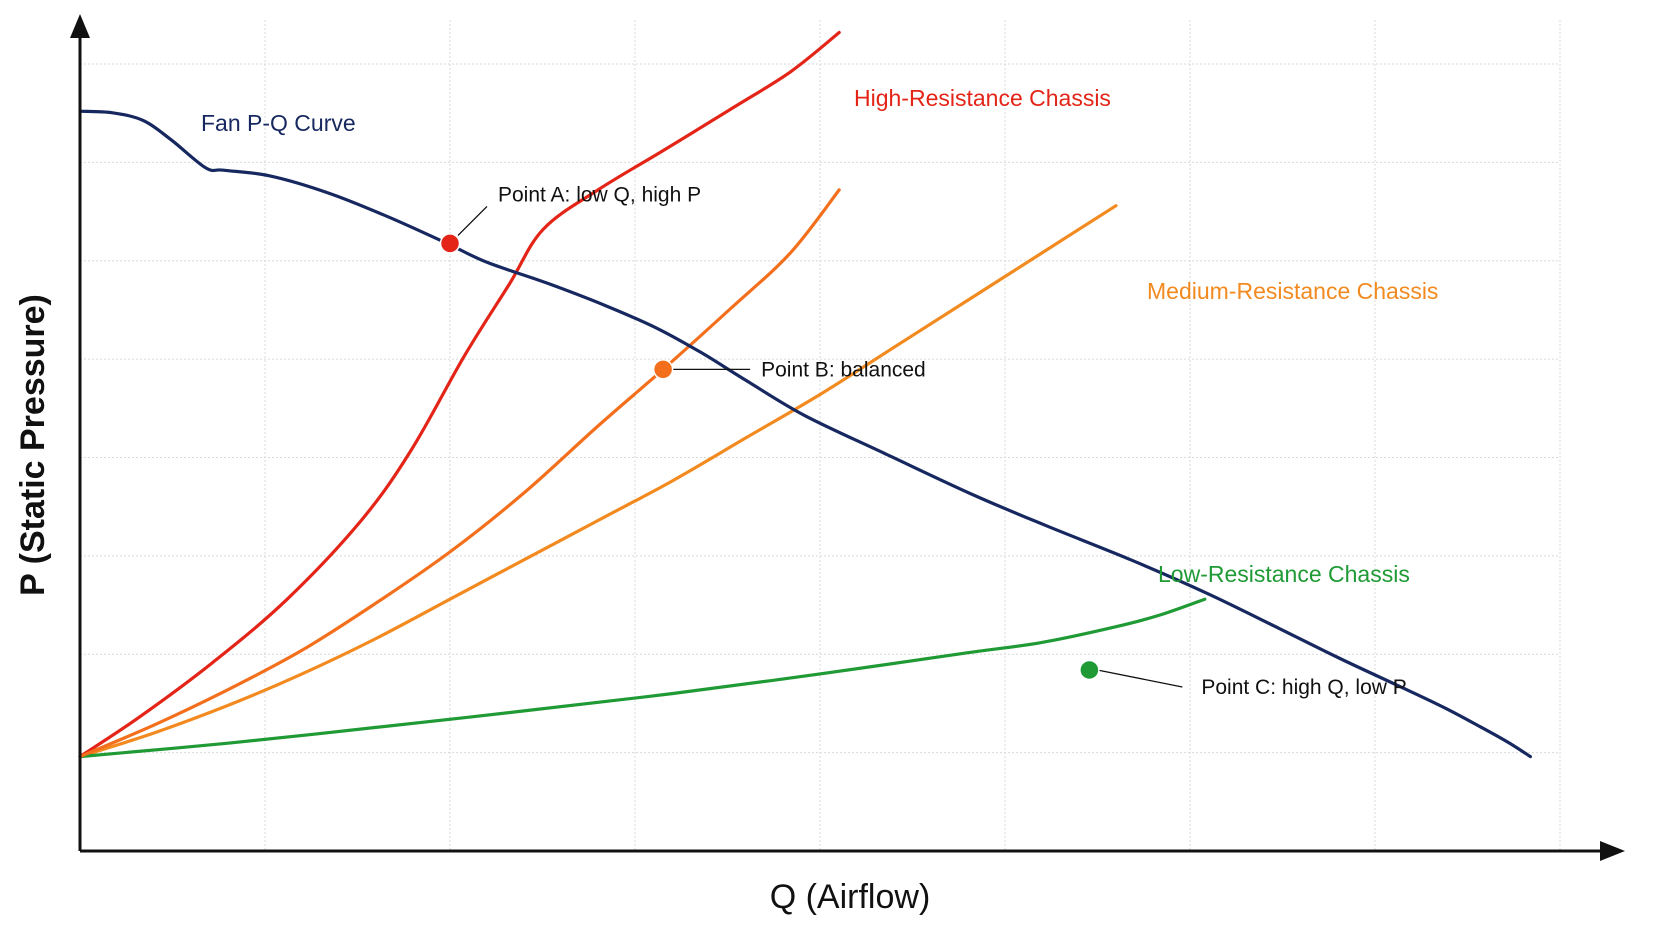 The width and height of the screenshot is (1672, 941). Describe the element at coordinates (850, 897) in the screenshot. I see `x-axis-title: Q (Airflow)` at that location.